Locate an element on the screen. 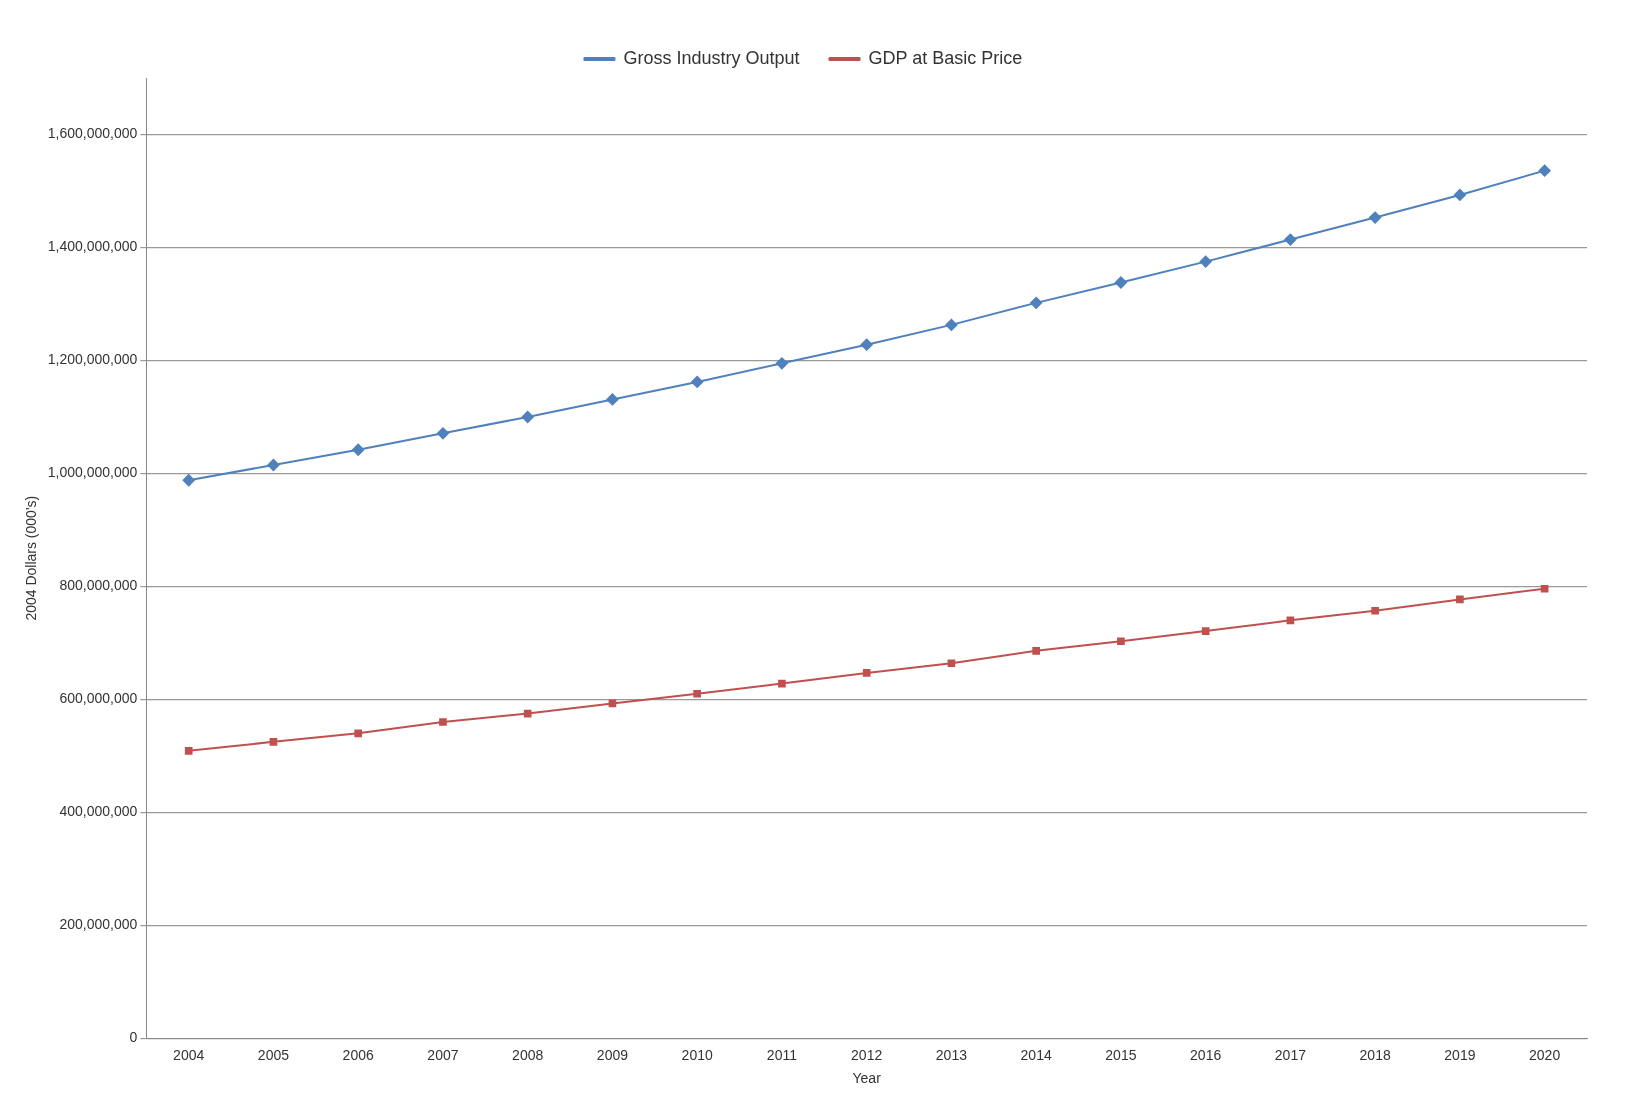 The image size is (1627, 1112). x-tick-label: 2018 is located at coordinates (1375, 1054).